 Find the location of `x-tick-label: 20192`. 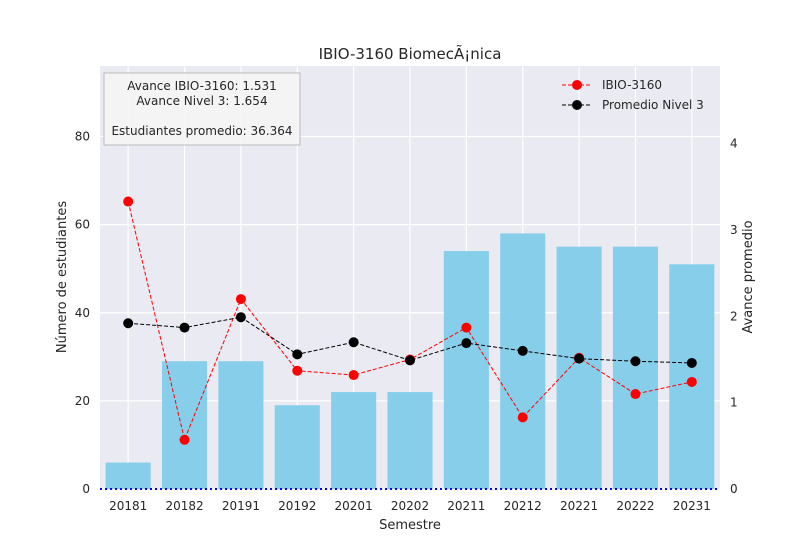

x-tick-label: 20192 is located at coordinates (297, 506).